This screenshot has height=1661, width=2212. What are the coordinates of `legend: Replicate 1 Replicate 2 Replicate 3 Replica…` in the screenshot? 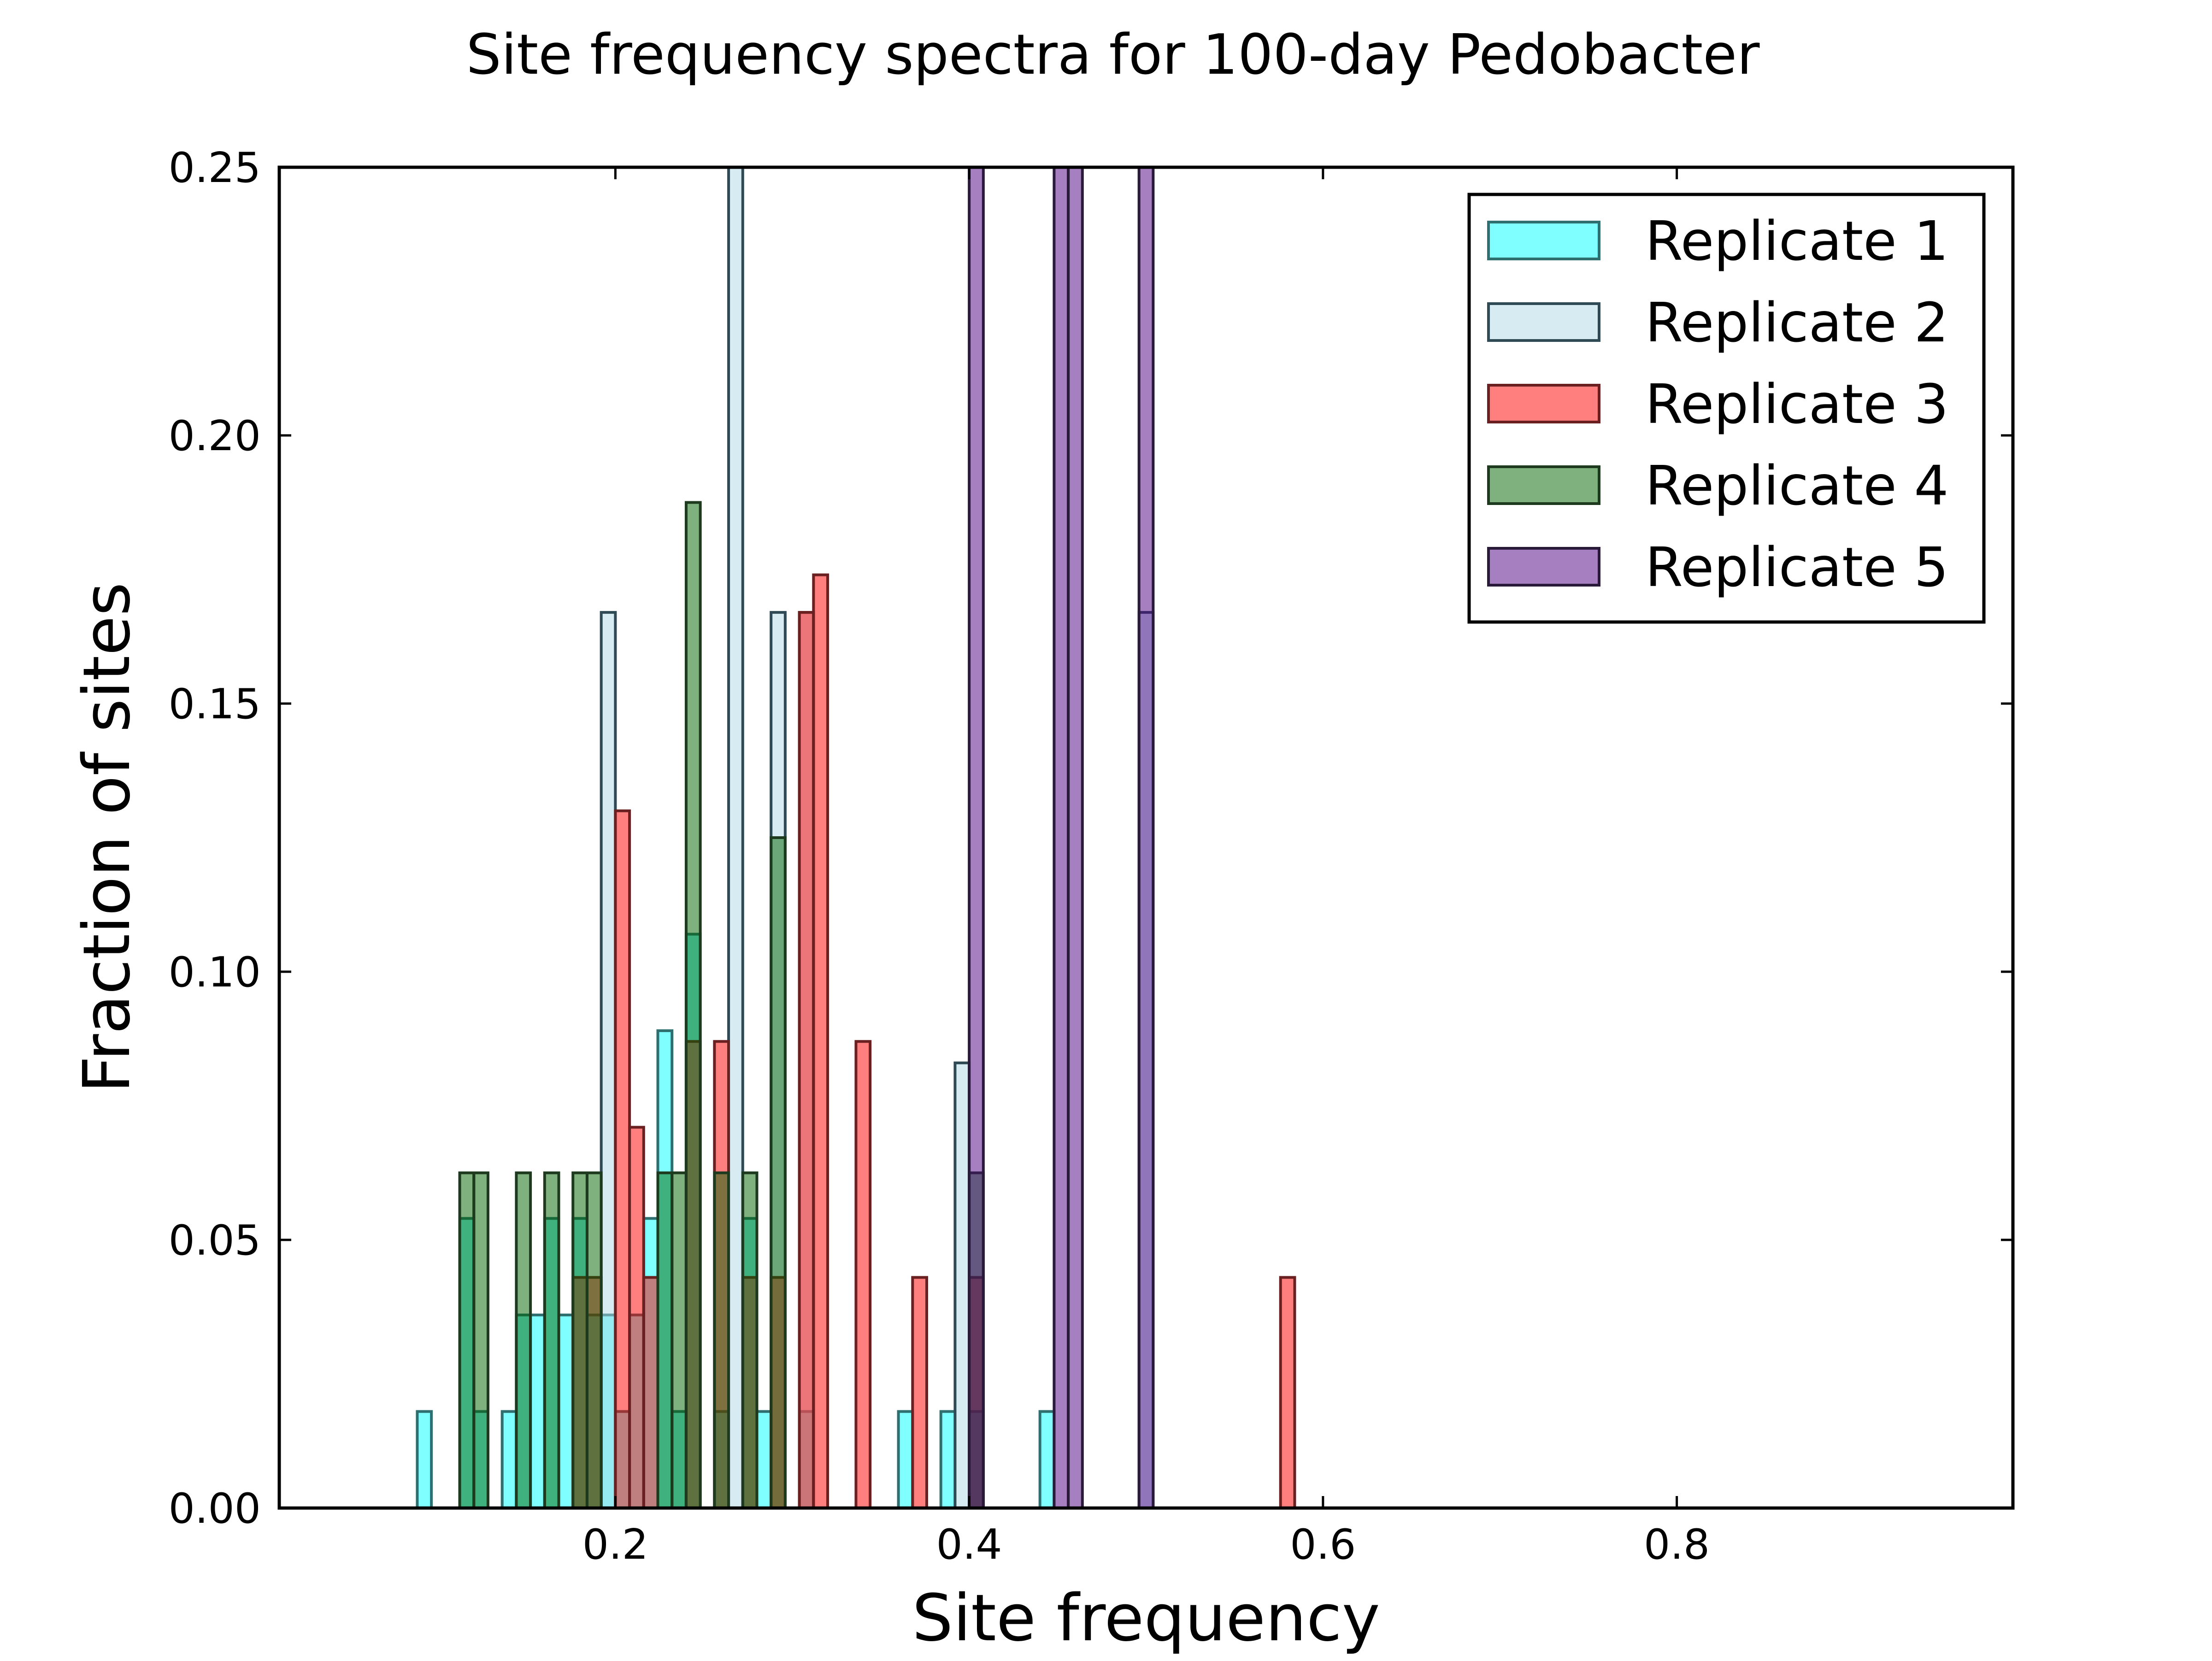 It's located at (1726, 408).